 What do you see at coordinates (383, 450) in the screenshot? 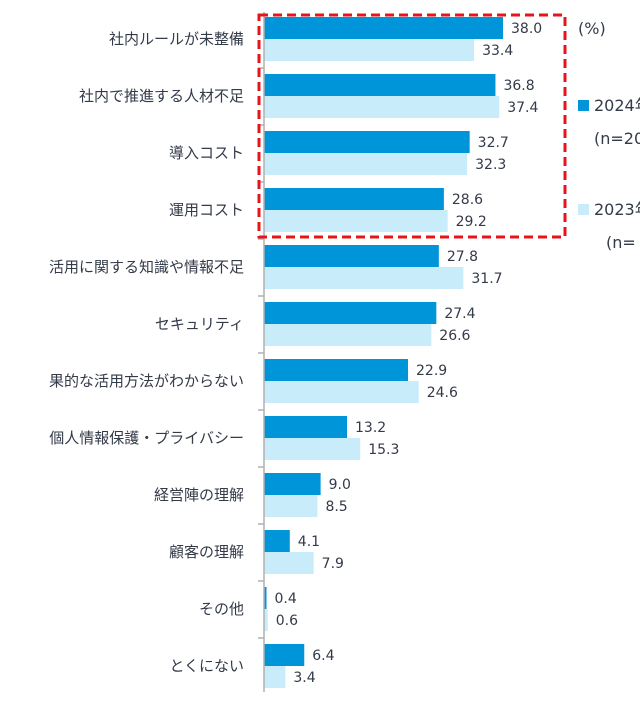
I see `data-label: 15.3` at bounding box center [383, 450].